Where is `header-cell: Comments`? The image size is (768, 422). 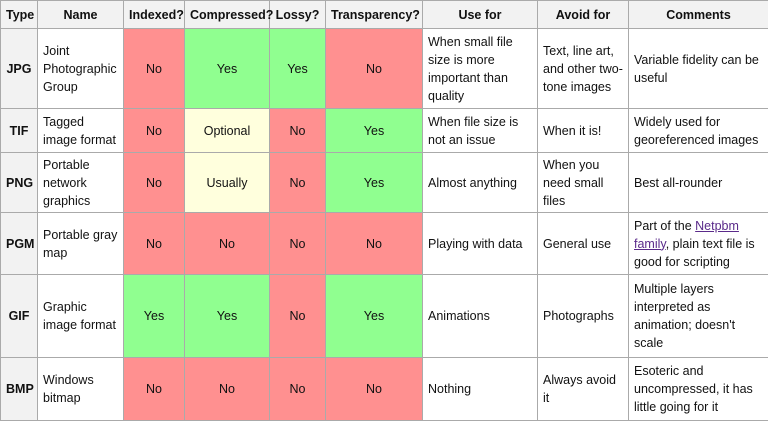
header-cell: Comments is located at coordinates (698, 14).